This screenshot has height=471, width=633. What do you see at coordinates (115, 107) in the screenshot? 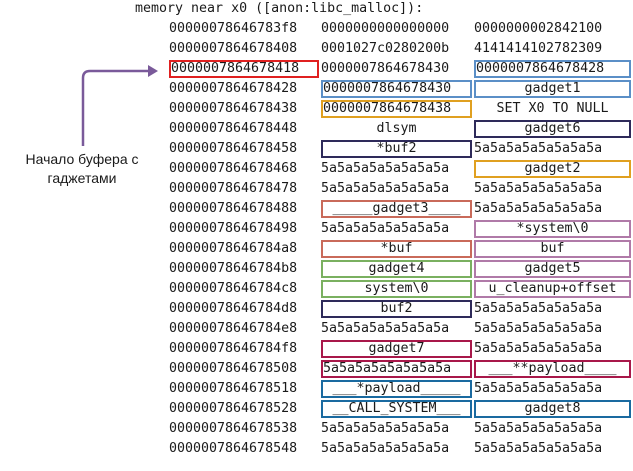
I see `annotation-arrow-line` at bounding box center [115, 107].